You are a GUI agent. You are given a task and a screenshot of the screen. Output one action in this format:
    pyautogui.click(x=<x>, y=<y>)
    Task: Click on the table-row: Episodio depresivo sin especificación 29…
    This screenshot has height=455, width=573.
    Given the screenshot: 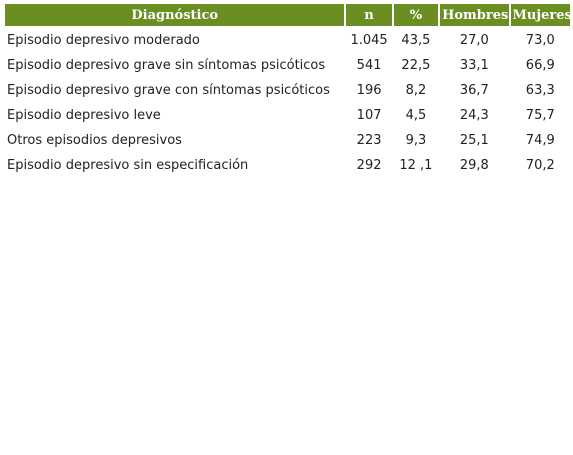 What is the action you would take?
    pyautogui.click(x=287, y=165)
    